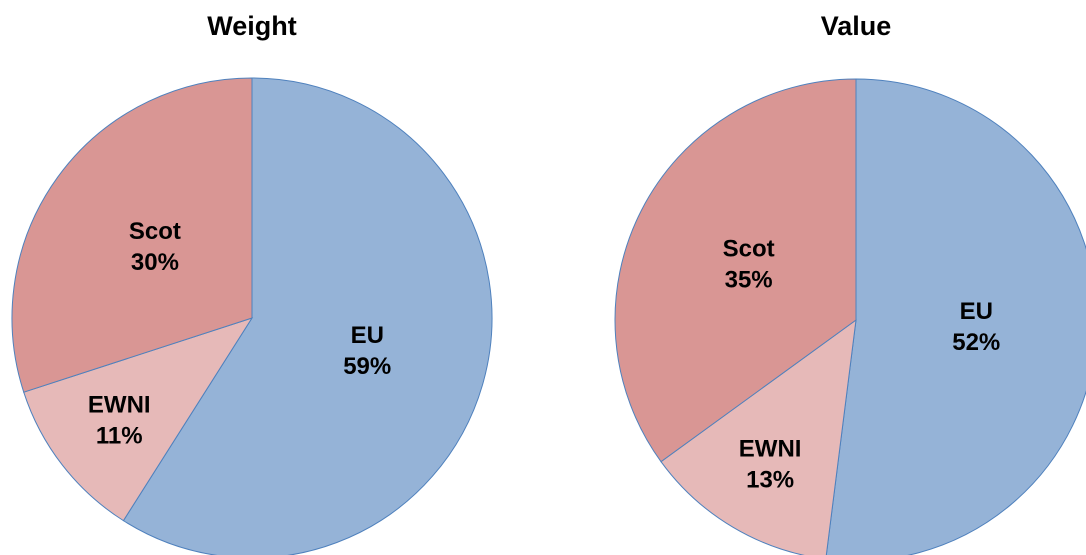 The height and width of the screenshot is (555, 1086). I want to click on slice-value: 35%, so click(749, 280).